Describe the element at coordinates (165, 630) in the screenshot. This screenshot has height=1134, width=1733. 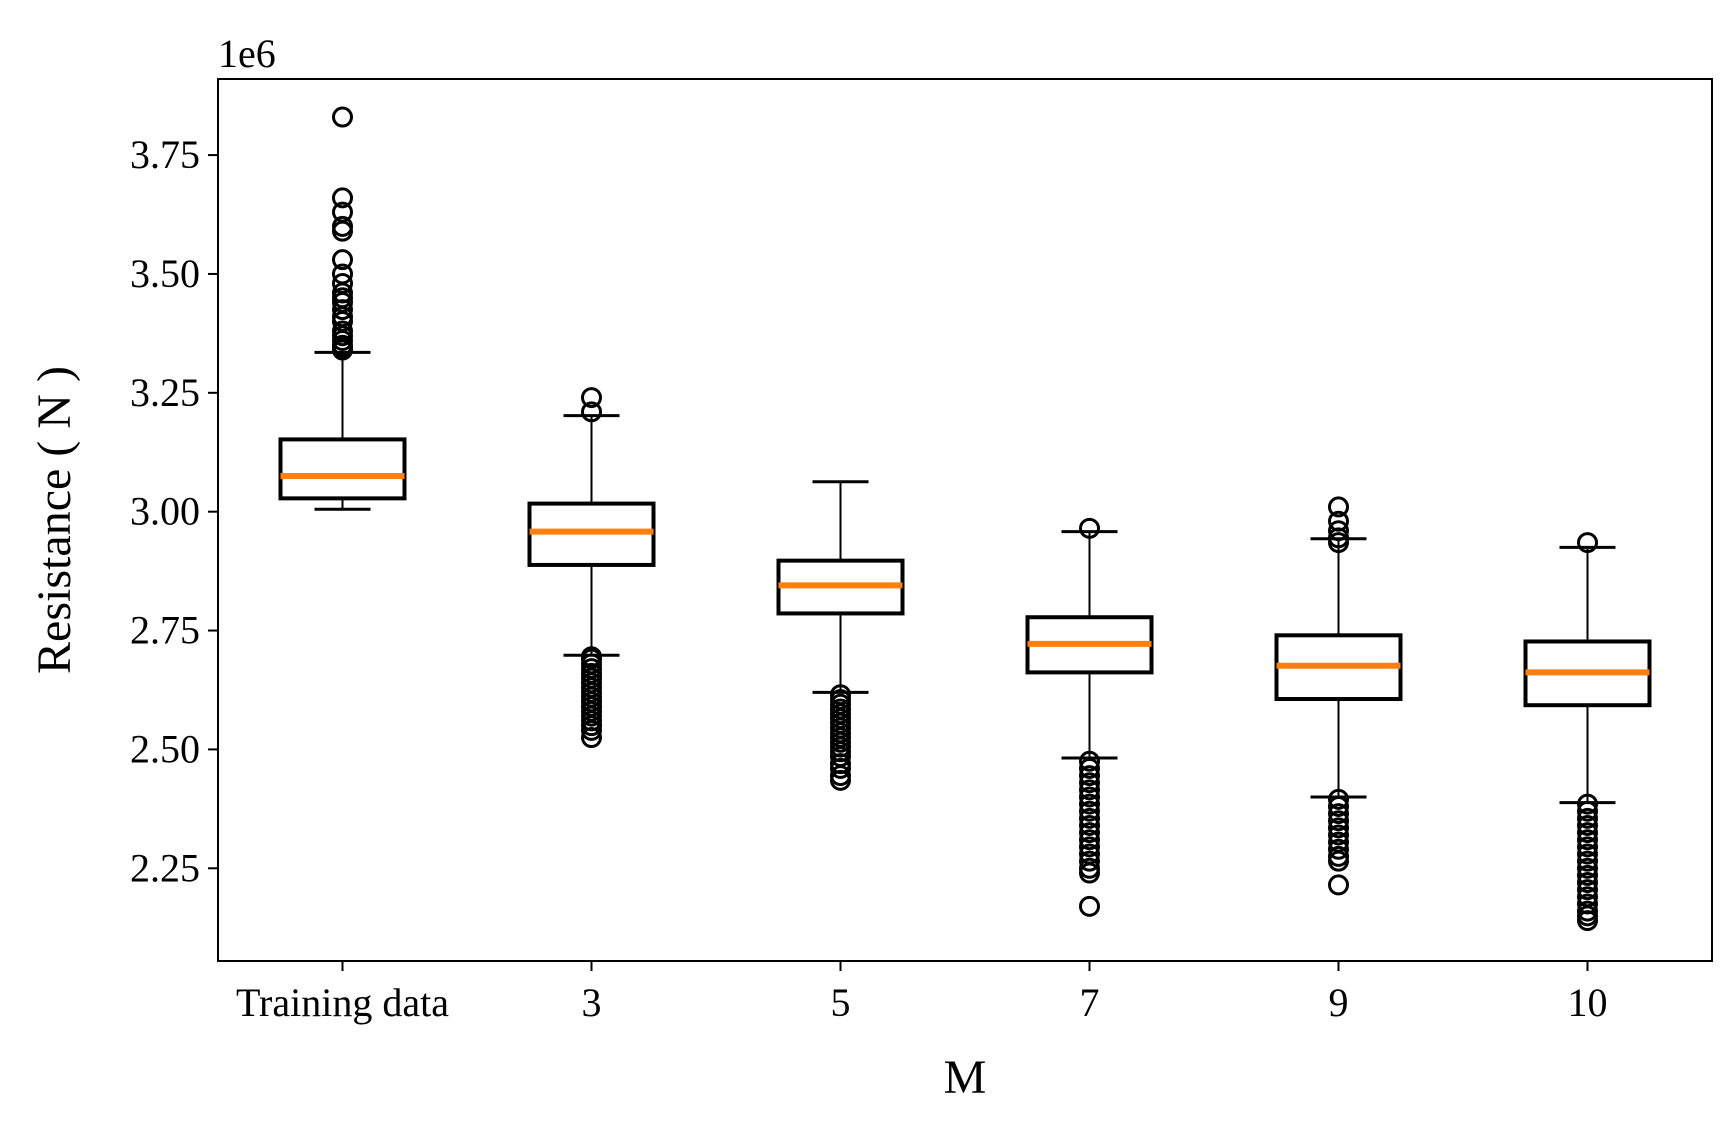
I see `y-tick-label: 2.75` at that location.